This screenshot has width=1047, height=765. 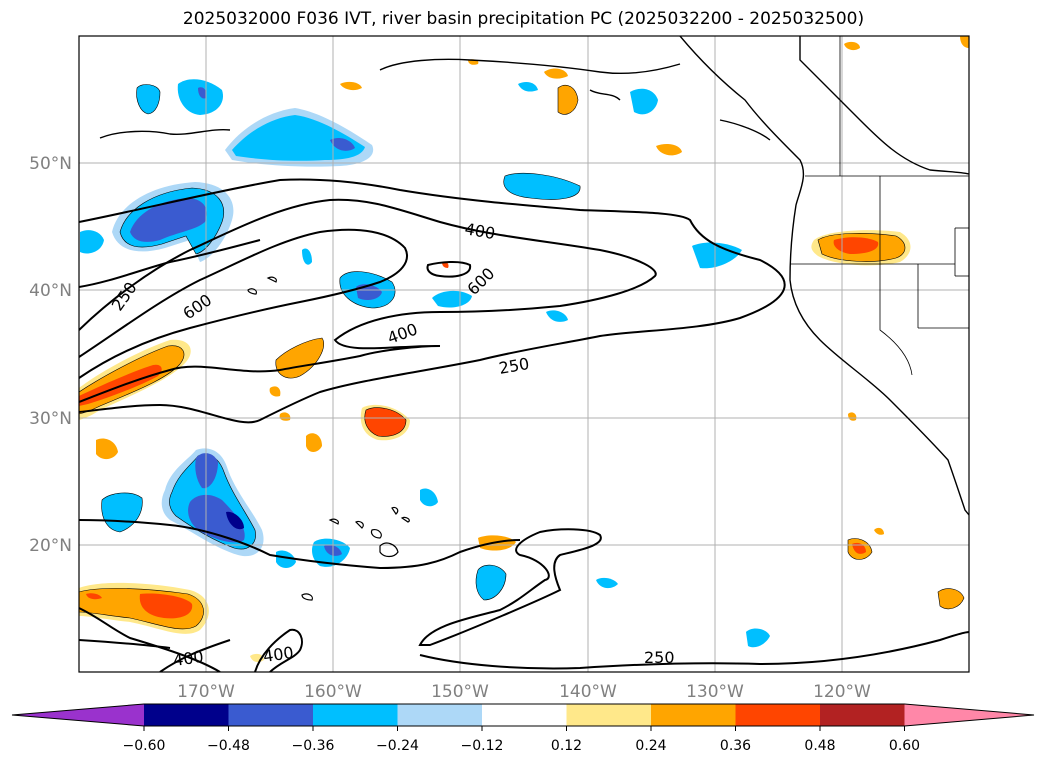 I want to click on lon-label-170w: 170°W, so click(x=206, y=692).